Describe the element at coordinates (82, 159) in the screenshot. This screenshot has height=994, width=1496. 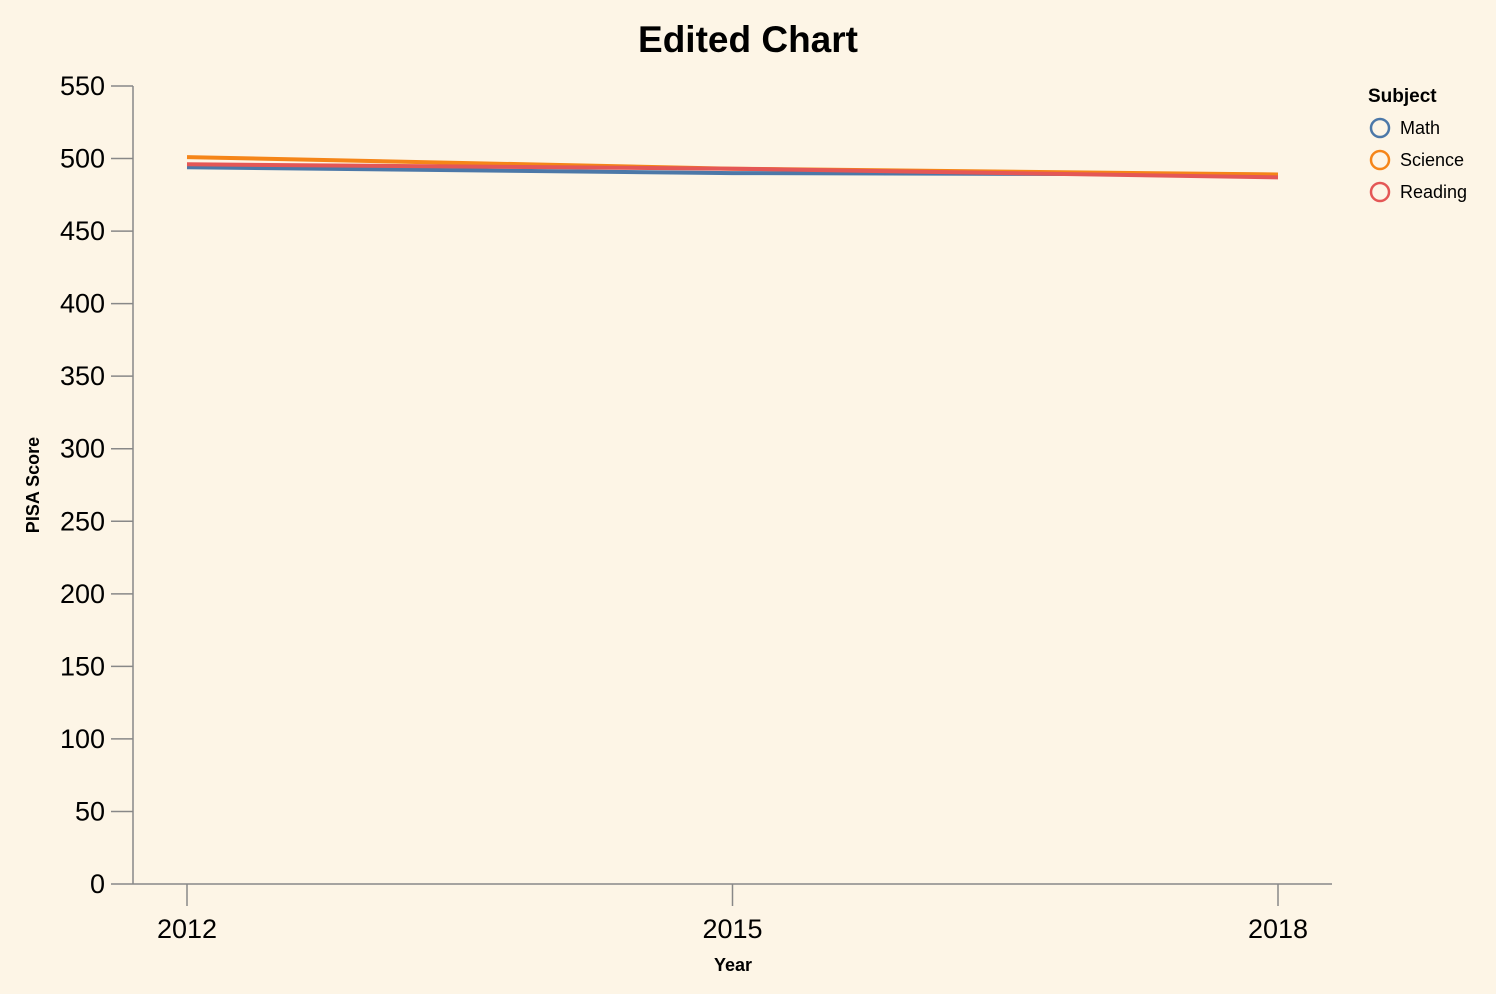
I see `y-tick-label: 500` at that location.